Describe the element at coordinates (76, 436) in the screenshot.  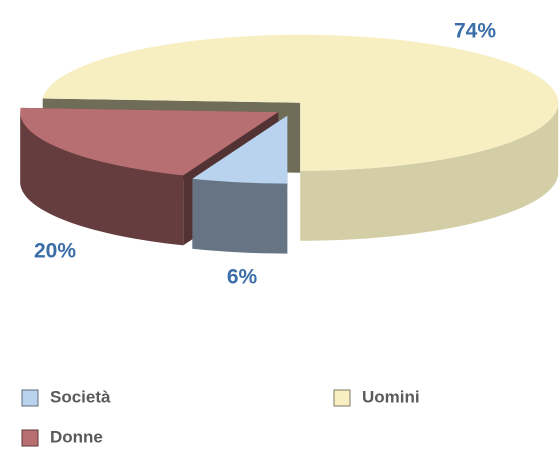
I see `legend-label: Donne` at that location.